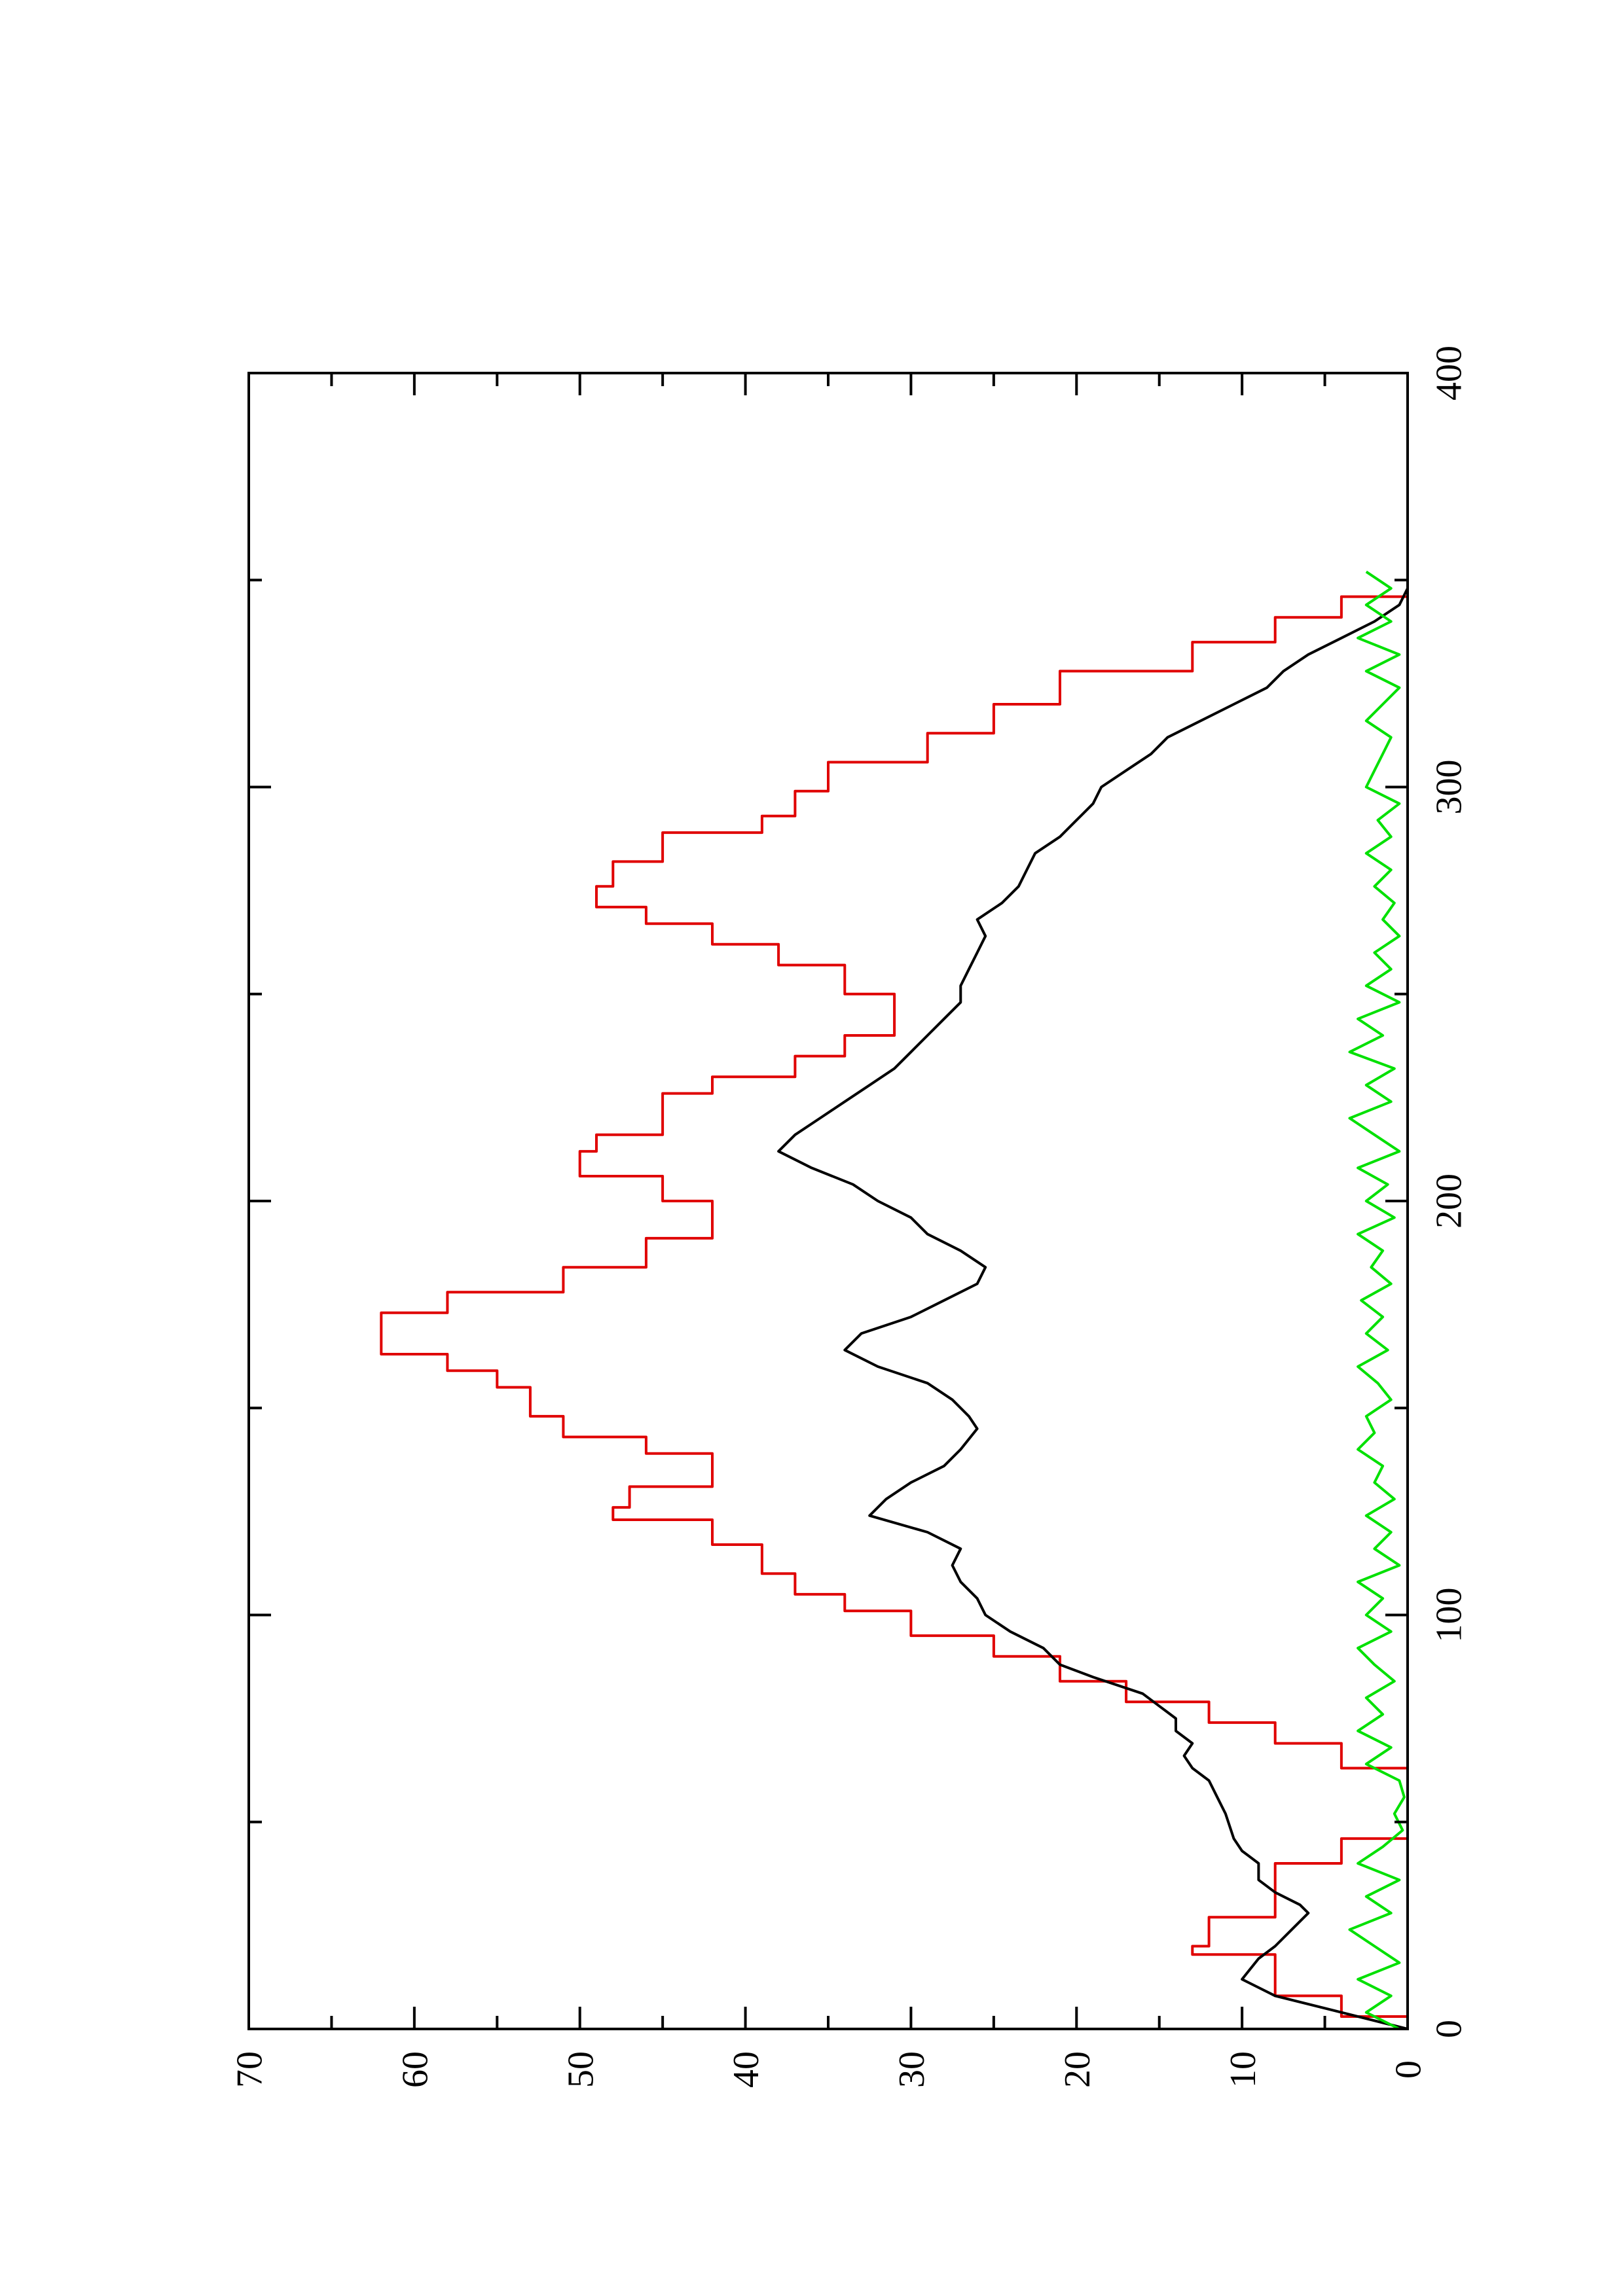 The width and height of the screenshot is (1623, 2296). What do you see at coordinates (1409, 2069) in the screenshot?
I see `y-tick-label: 0` at bounding box center [1409, 2069].